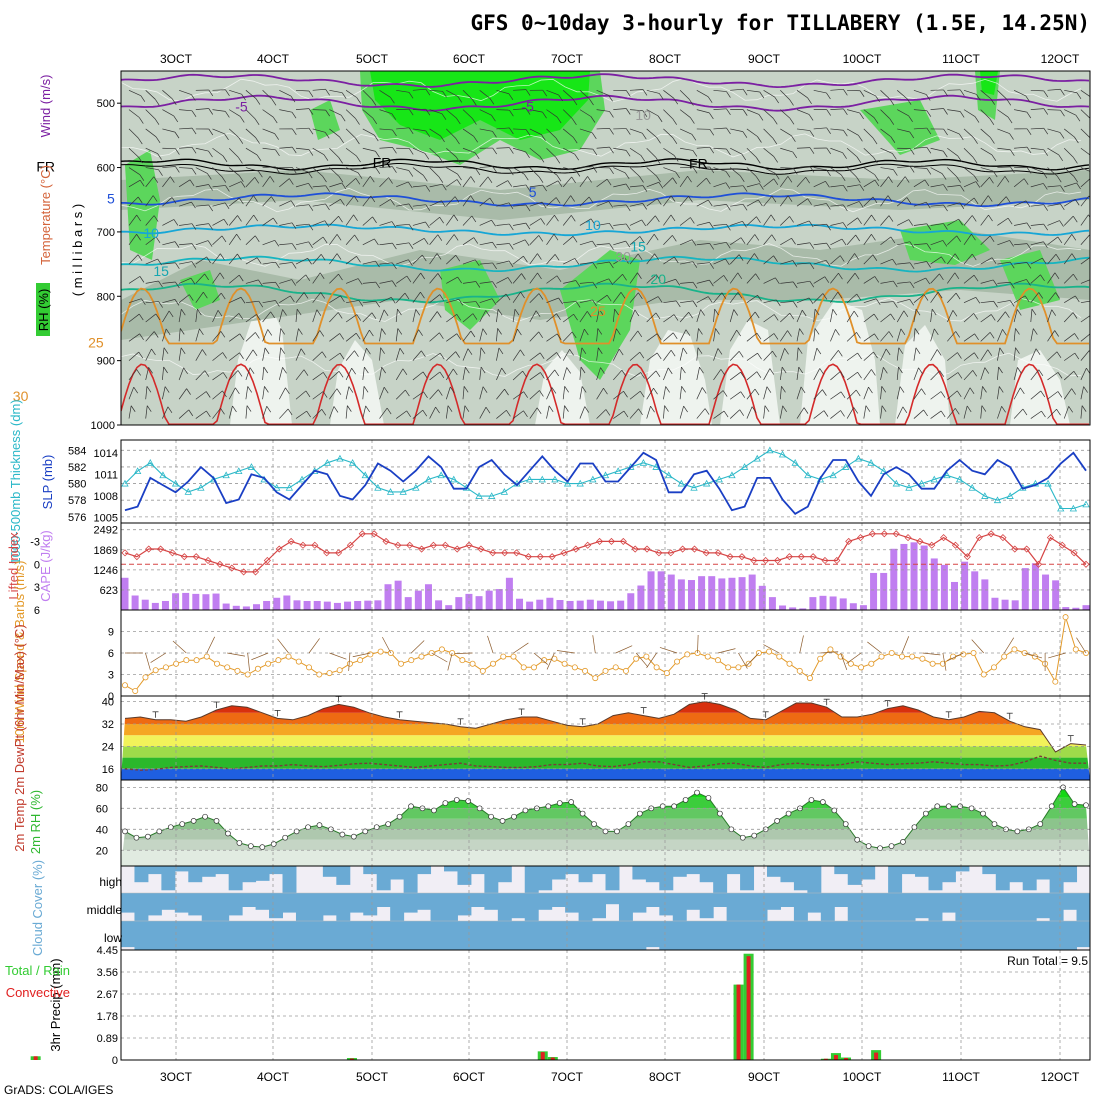 This screenshot has height=1100, width=1100. Describe the element at coordinates (738, 1022) in the screenshot. I see `precip-convective-bar` at that location.